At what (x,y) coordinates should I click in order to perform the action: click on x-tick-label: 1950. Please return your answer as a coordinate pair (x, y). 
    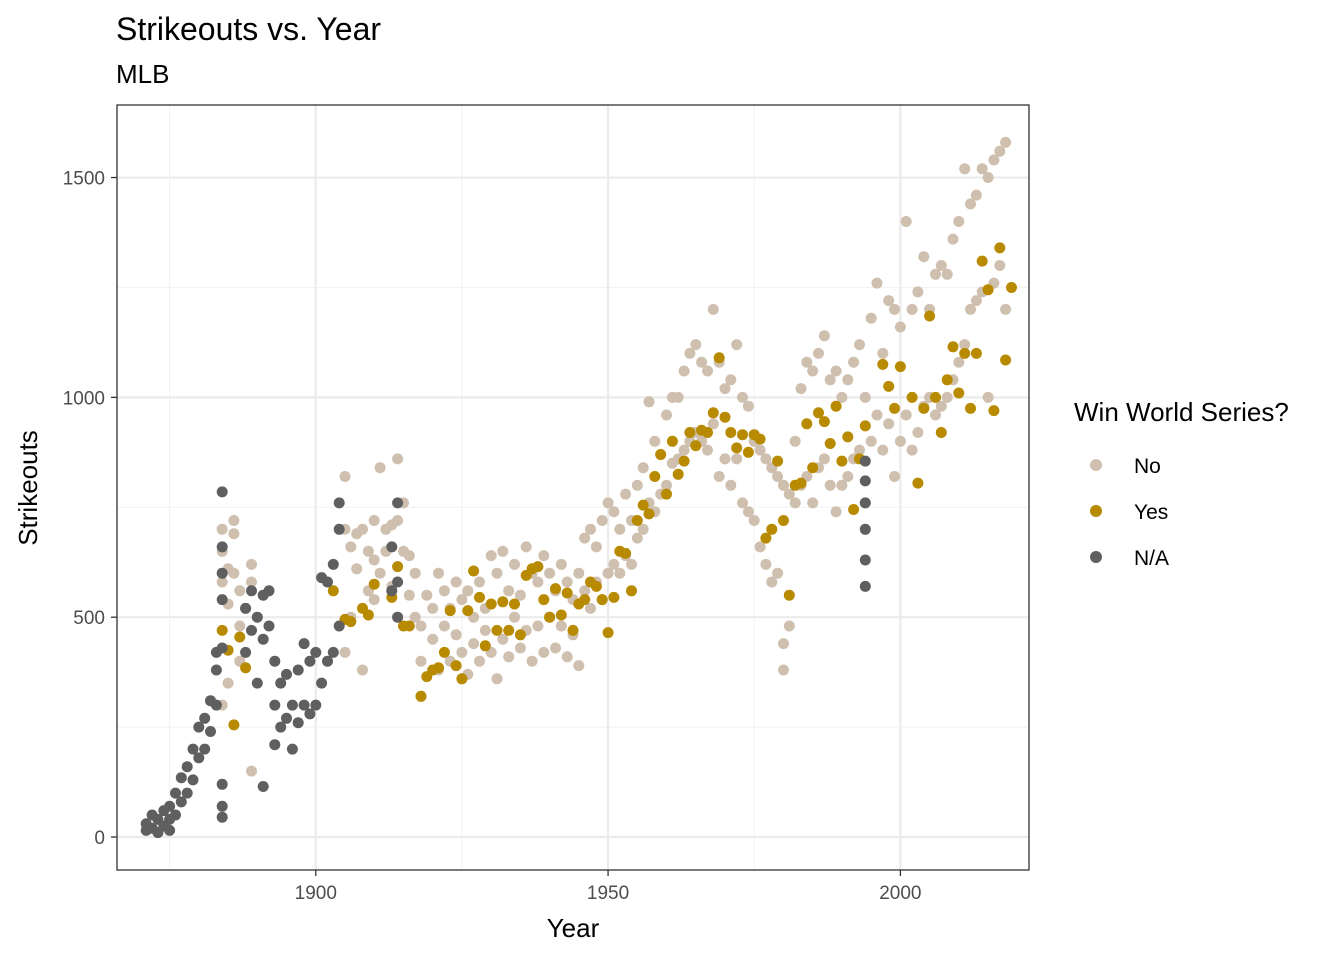
    Looking at the image, I should click on (608, 893).